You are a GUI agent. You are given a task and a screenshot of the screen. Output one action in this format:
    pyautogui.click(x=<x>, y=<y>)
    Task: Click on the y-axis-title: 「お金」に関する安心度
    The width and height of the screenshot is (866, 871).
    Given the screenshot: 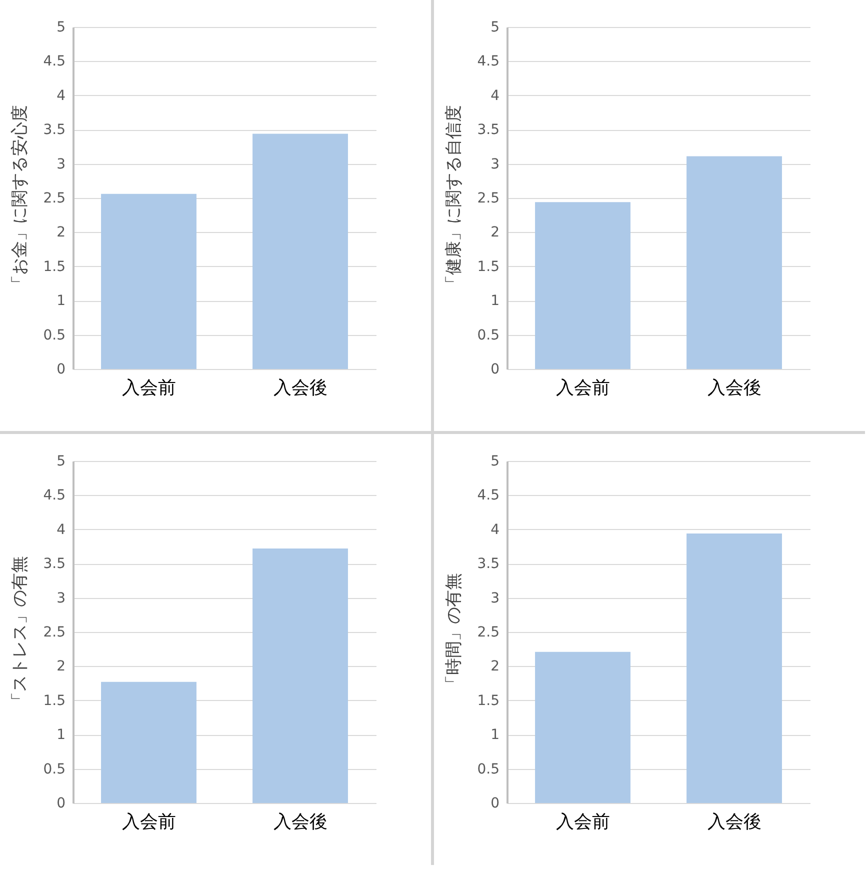 What is the action you would take?
    pyautogui.click(x=20, y=198)
    